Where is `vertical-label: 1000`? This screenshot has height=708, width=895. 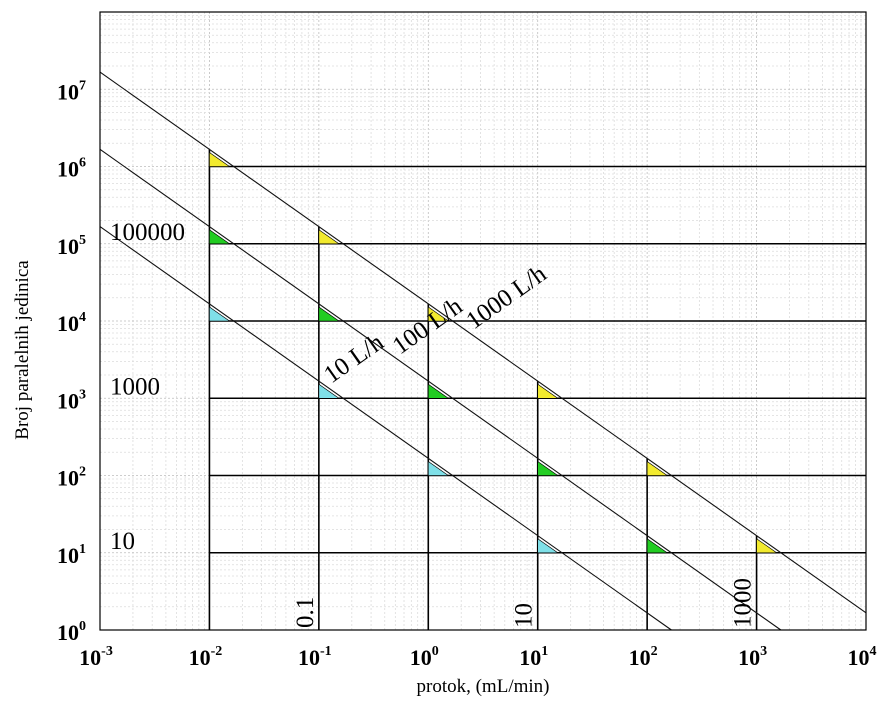
vertical-label: 1000 is located at coordinates (743, 603).